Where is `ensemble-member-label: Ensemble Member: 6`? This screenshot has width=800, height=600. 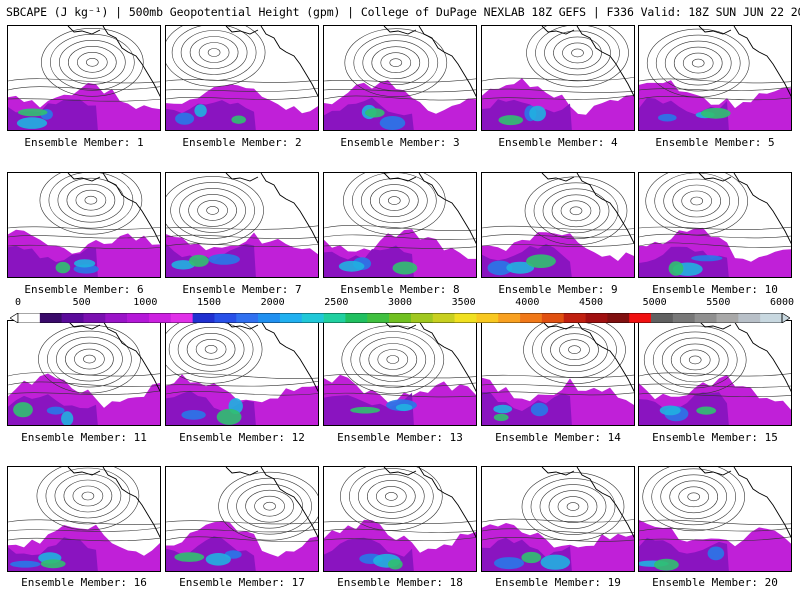 ensemble-member-label: Ensemble Member: 6 is located at coordinates (84, 289).